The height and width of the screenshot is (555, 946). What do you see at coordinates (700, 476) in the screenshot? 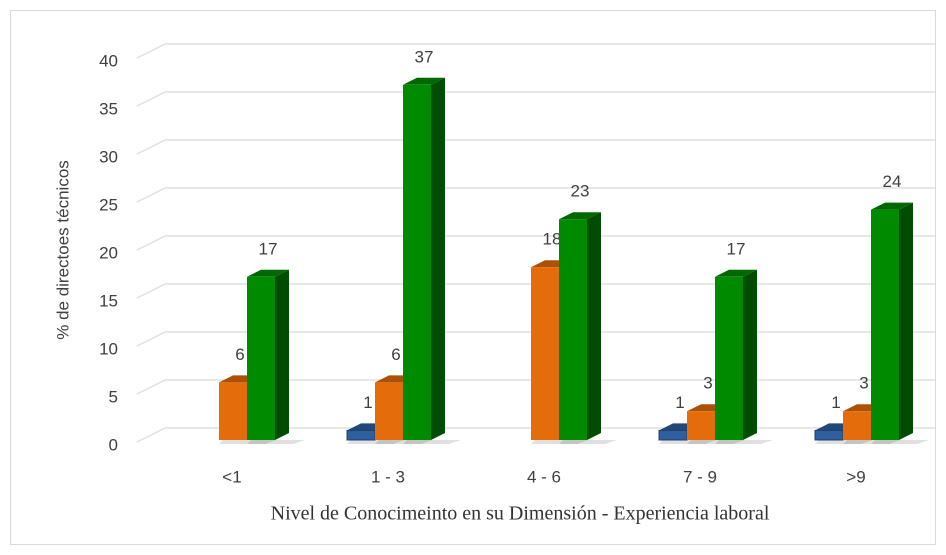
I see `x-tick-label: 7 - 9` at bounding box center [700, 476].